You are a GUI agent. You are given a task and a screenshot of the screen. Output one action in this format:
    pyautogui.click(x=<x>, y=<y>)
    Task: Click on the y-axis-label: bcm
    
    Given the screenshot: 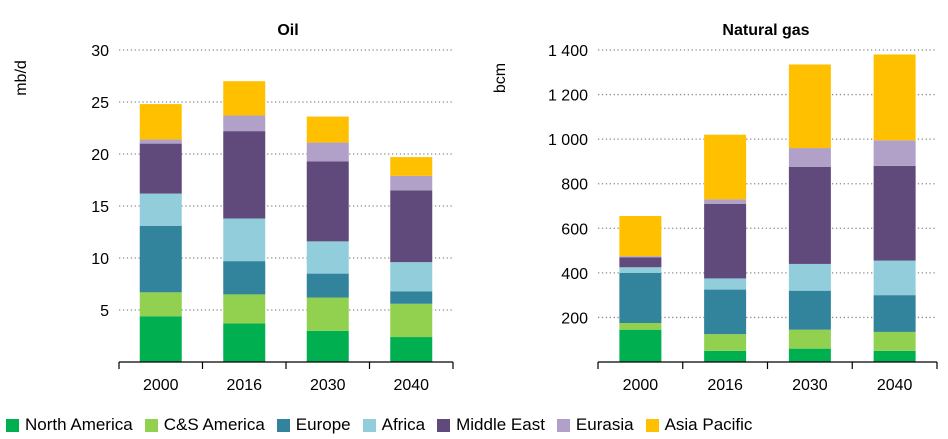 What is the action you would take?
    pyautogui.click(x=500, y=78)
    